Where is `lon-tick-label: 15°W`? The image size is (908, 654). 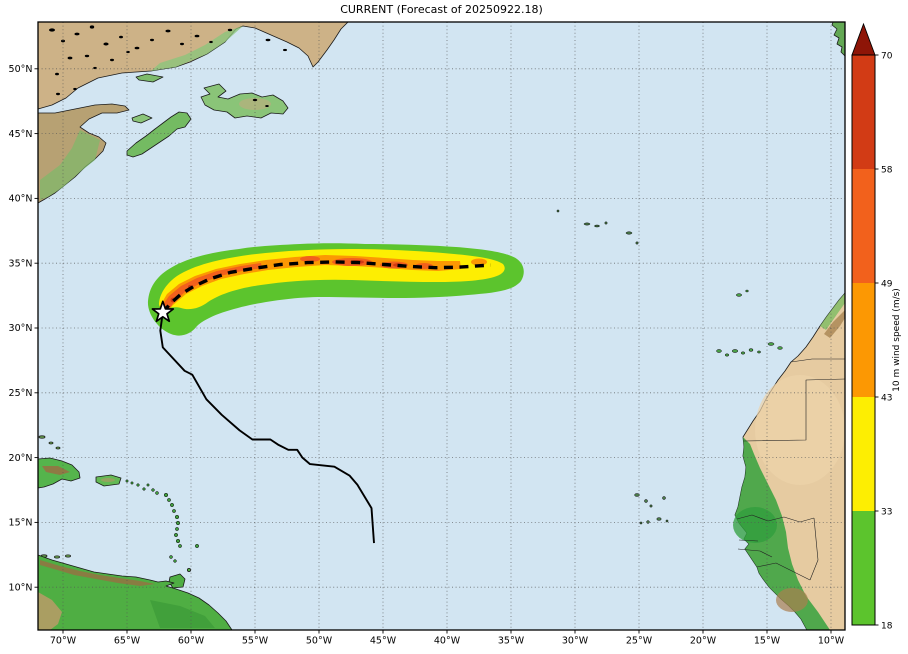
lon-tick-label: 15°W is located at coordinates (767, 641).